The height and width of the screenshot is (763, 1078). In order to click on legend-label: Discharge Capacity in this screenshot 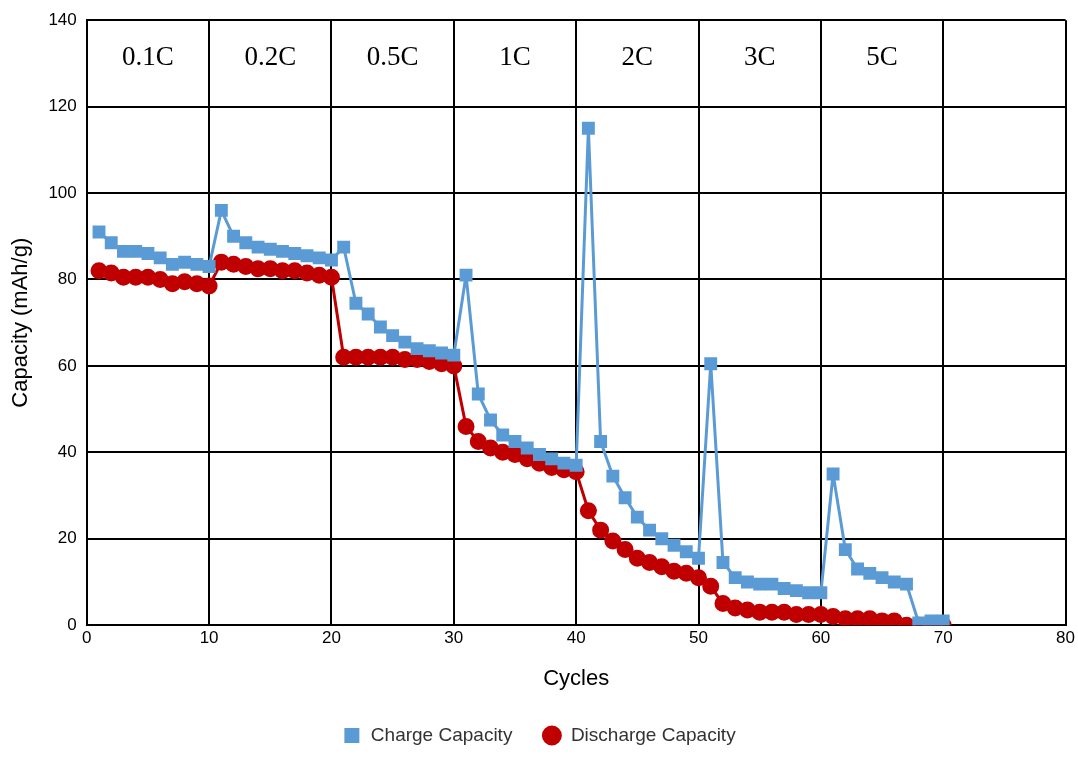, I will do `click(653, 734)`.